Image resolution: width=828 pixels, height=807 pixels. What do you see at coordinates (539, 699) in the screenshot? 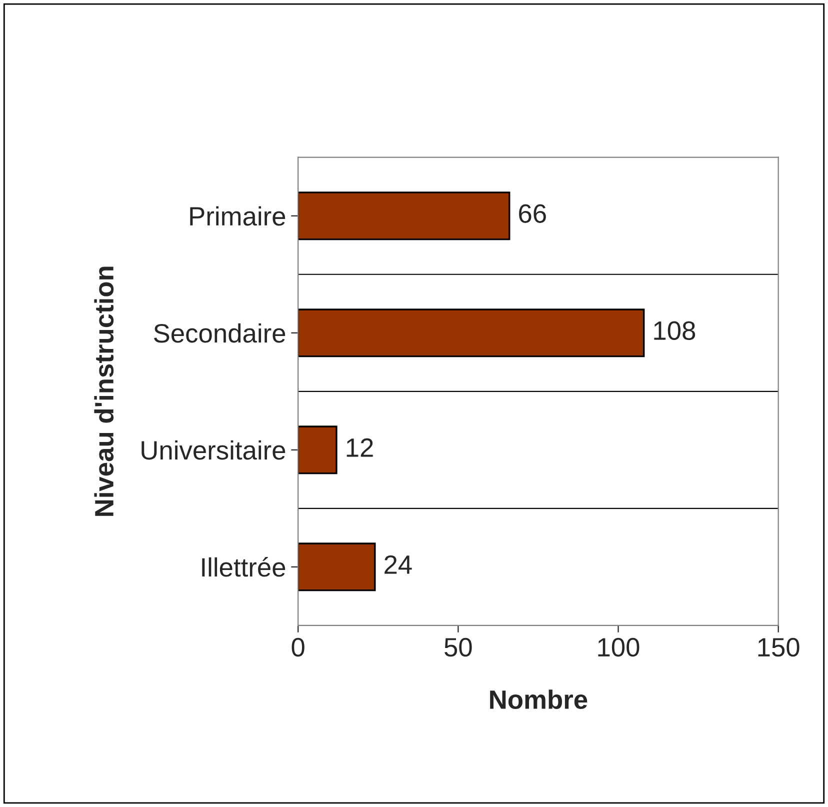
I see `x-axis-title: Nombre` at bounding box center [539, 699].